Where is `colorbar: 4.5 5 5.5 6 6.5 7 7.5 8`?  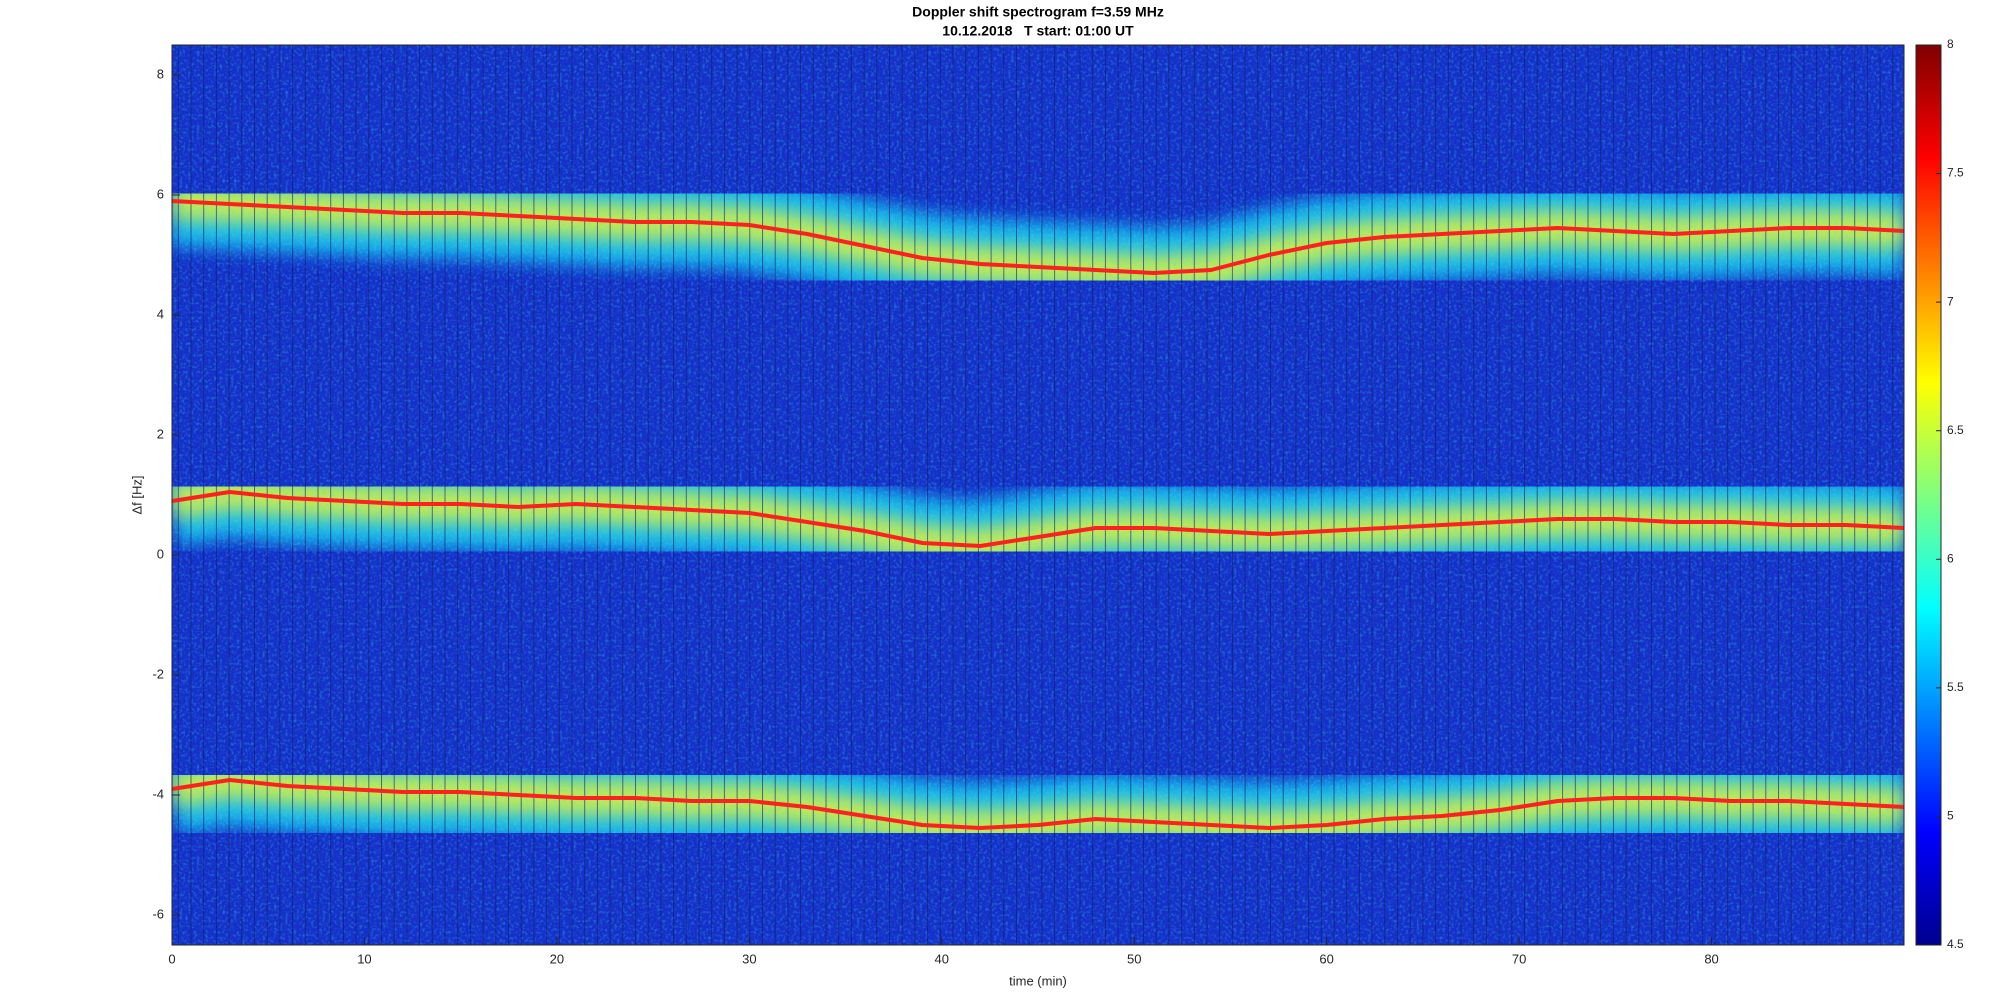 colorbar: 4.5 5 5.5 6 6.5 7 7.5 8 is located at coordinates (1939, 494).